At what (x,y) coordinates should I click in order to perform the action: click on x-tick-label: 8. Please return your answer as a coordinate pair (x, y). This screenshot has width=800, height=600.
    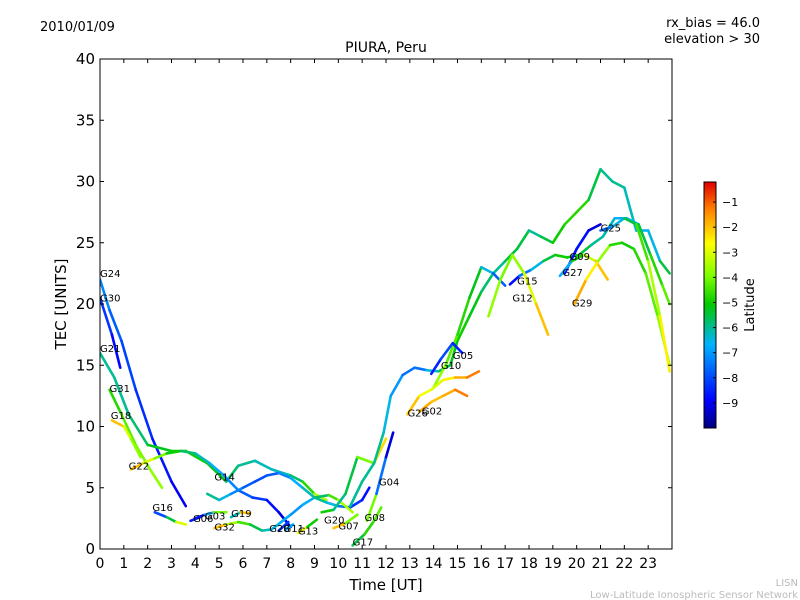
    Looking at the image, I should click on (290, 564).